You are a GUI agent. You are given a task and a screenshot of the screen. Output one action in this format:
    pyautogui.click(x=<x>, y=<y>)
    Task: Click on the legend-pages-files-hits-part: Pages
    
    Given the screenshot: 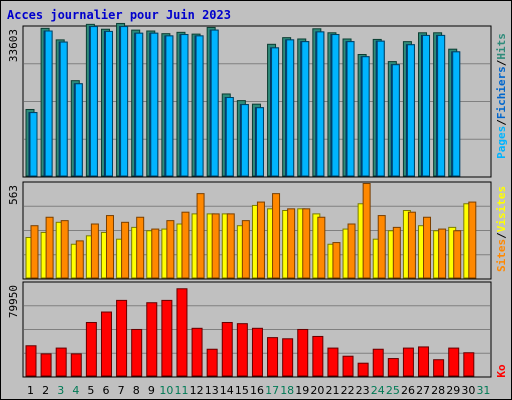 What is the action you would take?
    pyautogui.click(x=501, y=142)
    